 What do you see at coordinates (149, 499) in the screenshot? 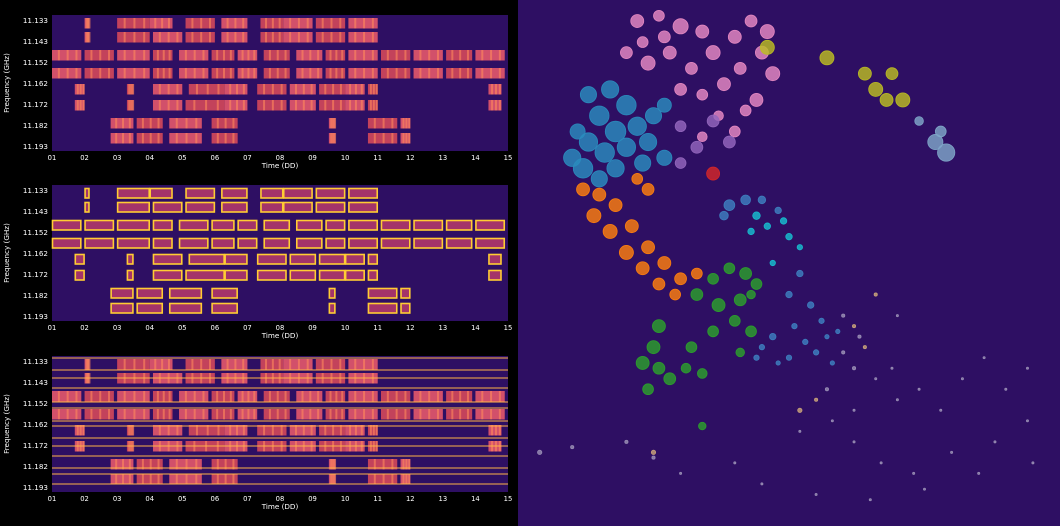
I see `x-tick-label: 04` at bounding box center [149, 499].